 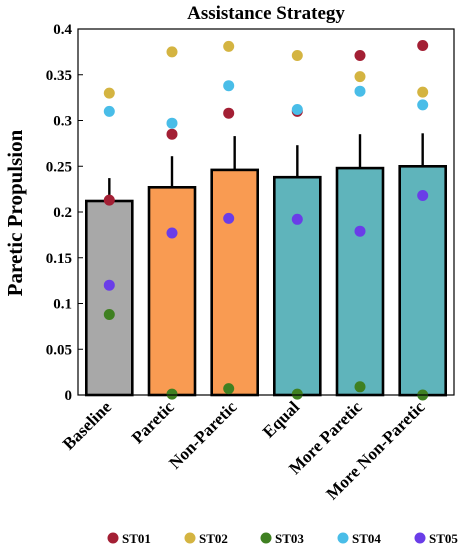 What do you see at coordinates (136, 538) in the screenshot?
I see `legend-label-st01: ST01` at bounding box center [136, 538].